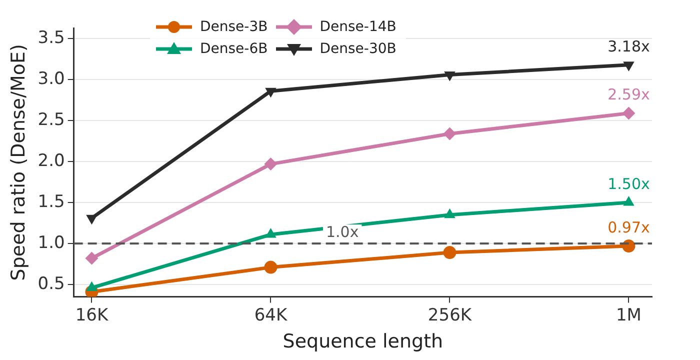 The width and height of the screenshot is (700, 360). What do you see at coordinates (358, 49) in the screenshot?
I see `legend-label: Dense-30B` at bounding box center [358, 49].